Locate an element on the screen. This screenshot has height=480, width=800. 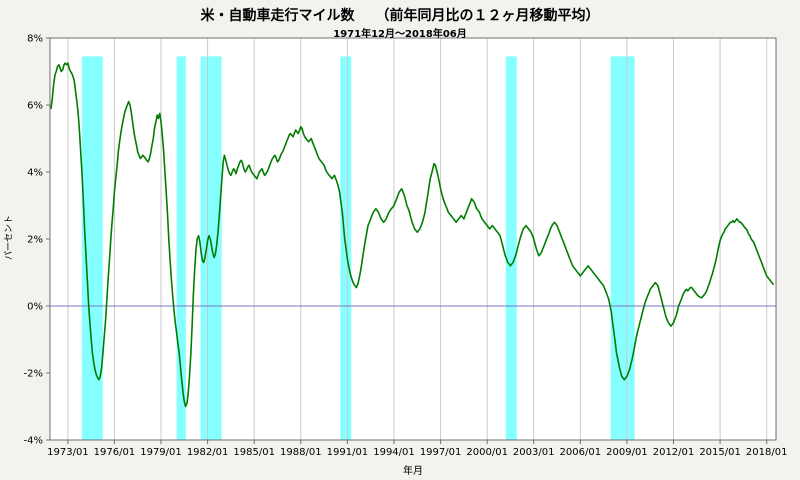
x-tick-label: 2000/01 is located at coordinates (487, 452).